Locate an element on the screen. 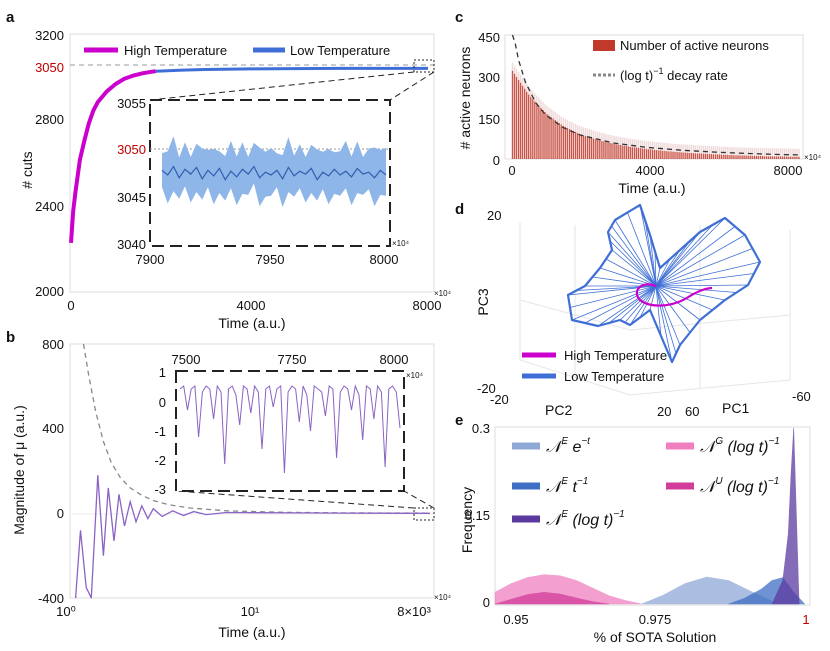 The image size is (830, 651). legend-part-e: (log t) is located at coordinates (745, 447).